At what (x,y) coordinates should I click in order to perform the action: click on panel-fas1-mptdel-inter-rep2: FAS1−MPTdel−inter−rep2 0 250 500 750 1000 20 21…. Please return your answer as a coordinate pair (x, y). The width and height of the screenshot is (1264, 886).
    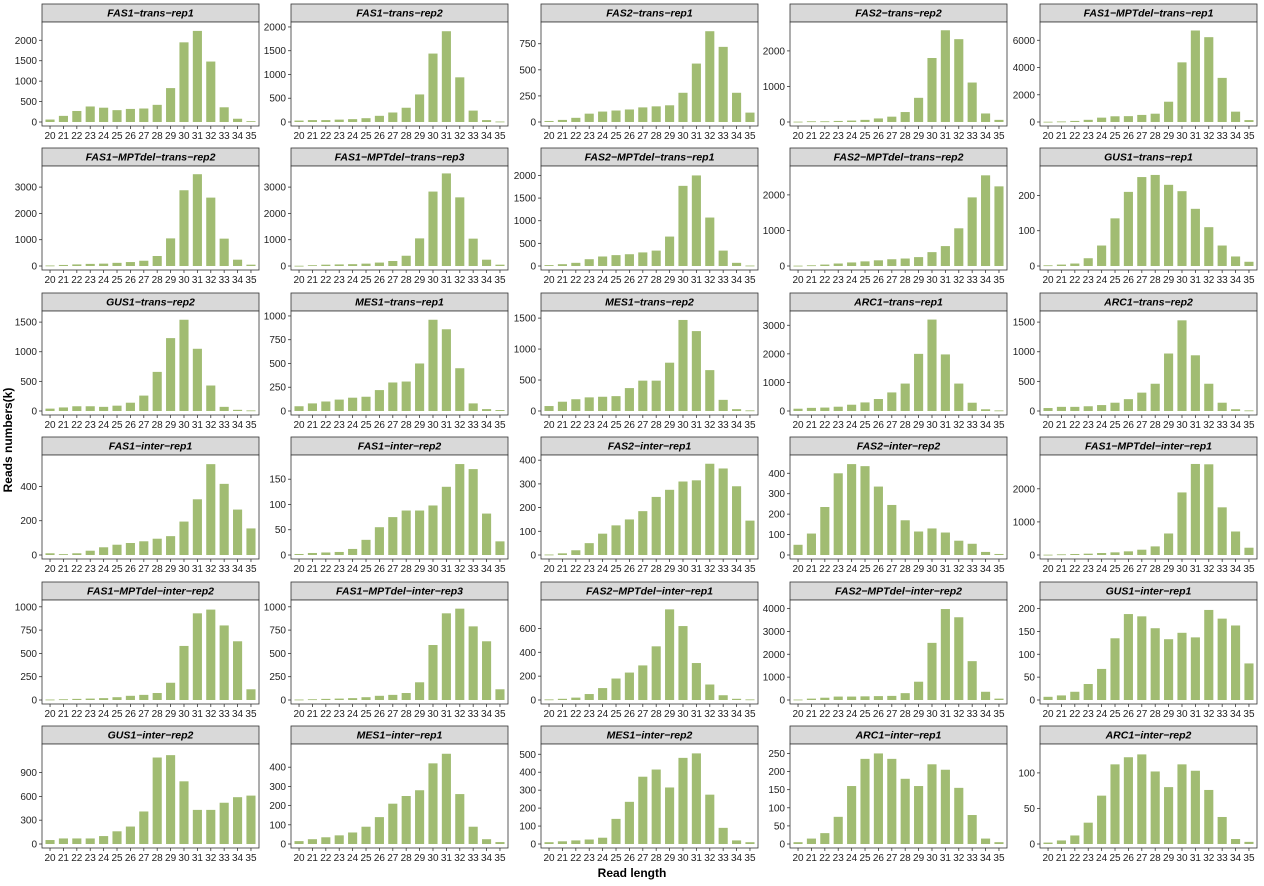
    Looking at the image, I should click on (137, 650).